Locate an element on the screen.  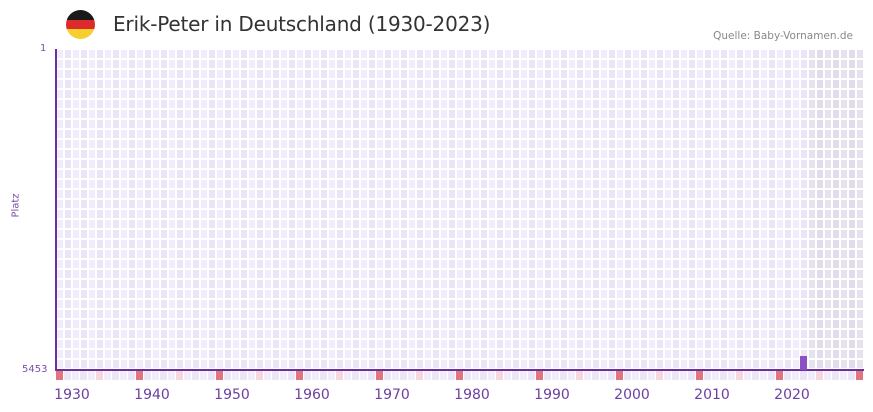
germany-flag-icon is located at coordinates (80, 24).